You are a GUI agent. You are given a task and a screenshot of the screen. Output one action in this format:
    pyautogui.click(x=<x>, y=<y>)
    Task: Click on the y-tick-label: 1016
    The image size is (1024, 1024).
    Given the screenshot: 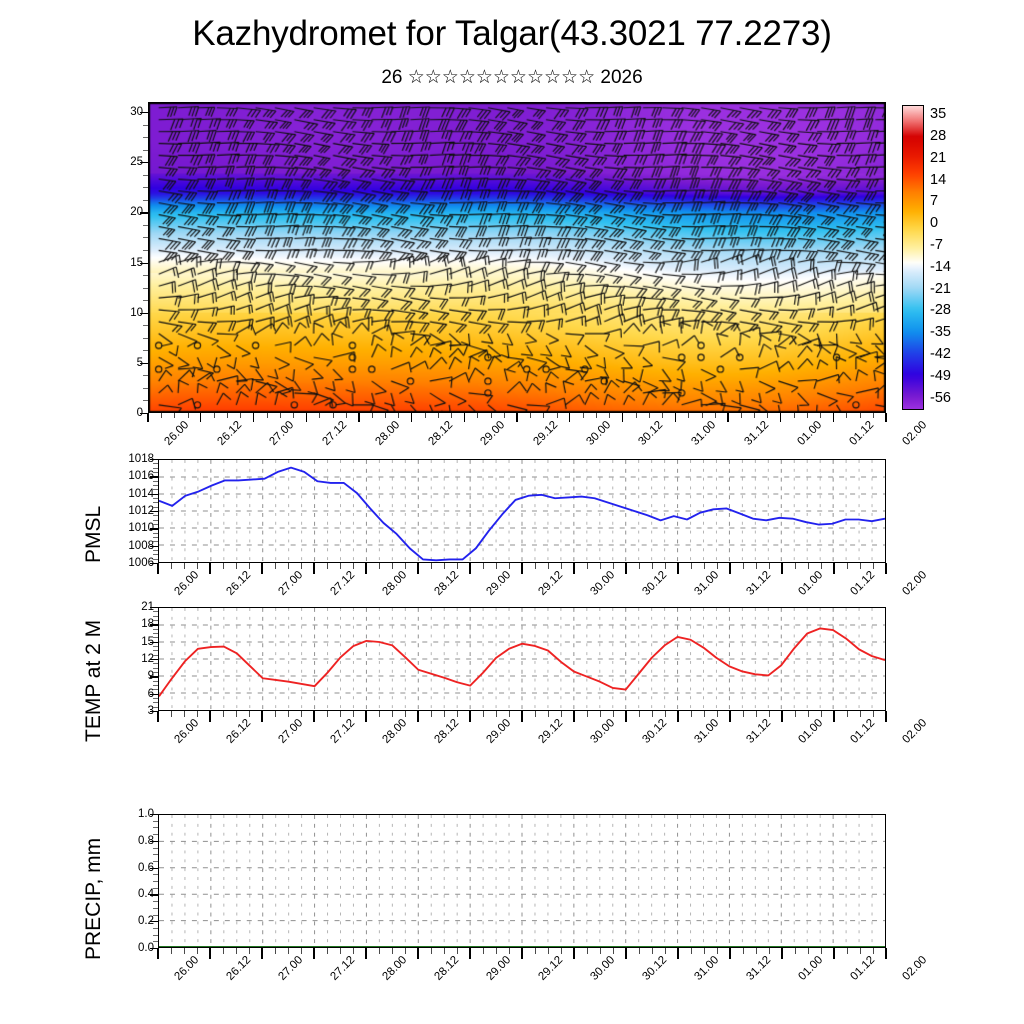 What is the action you would take?
    pyautogui.click(x=141, y=476)
    